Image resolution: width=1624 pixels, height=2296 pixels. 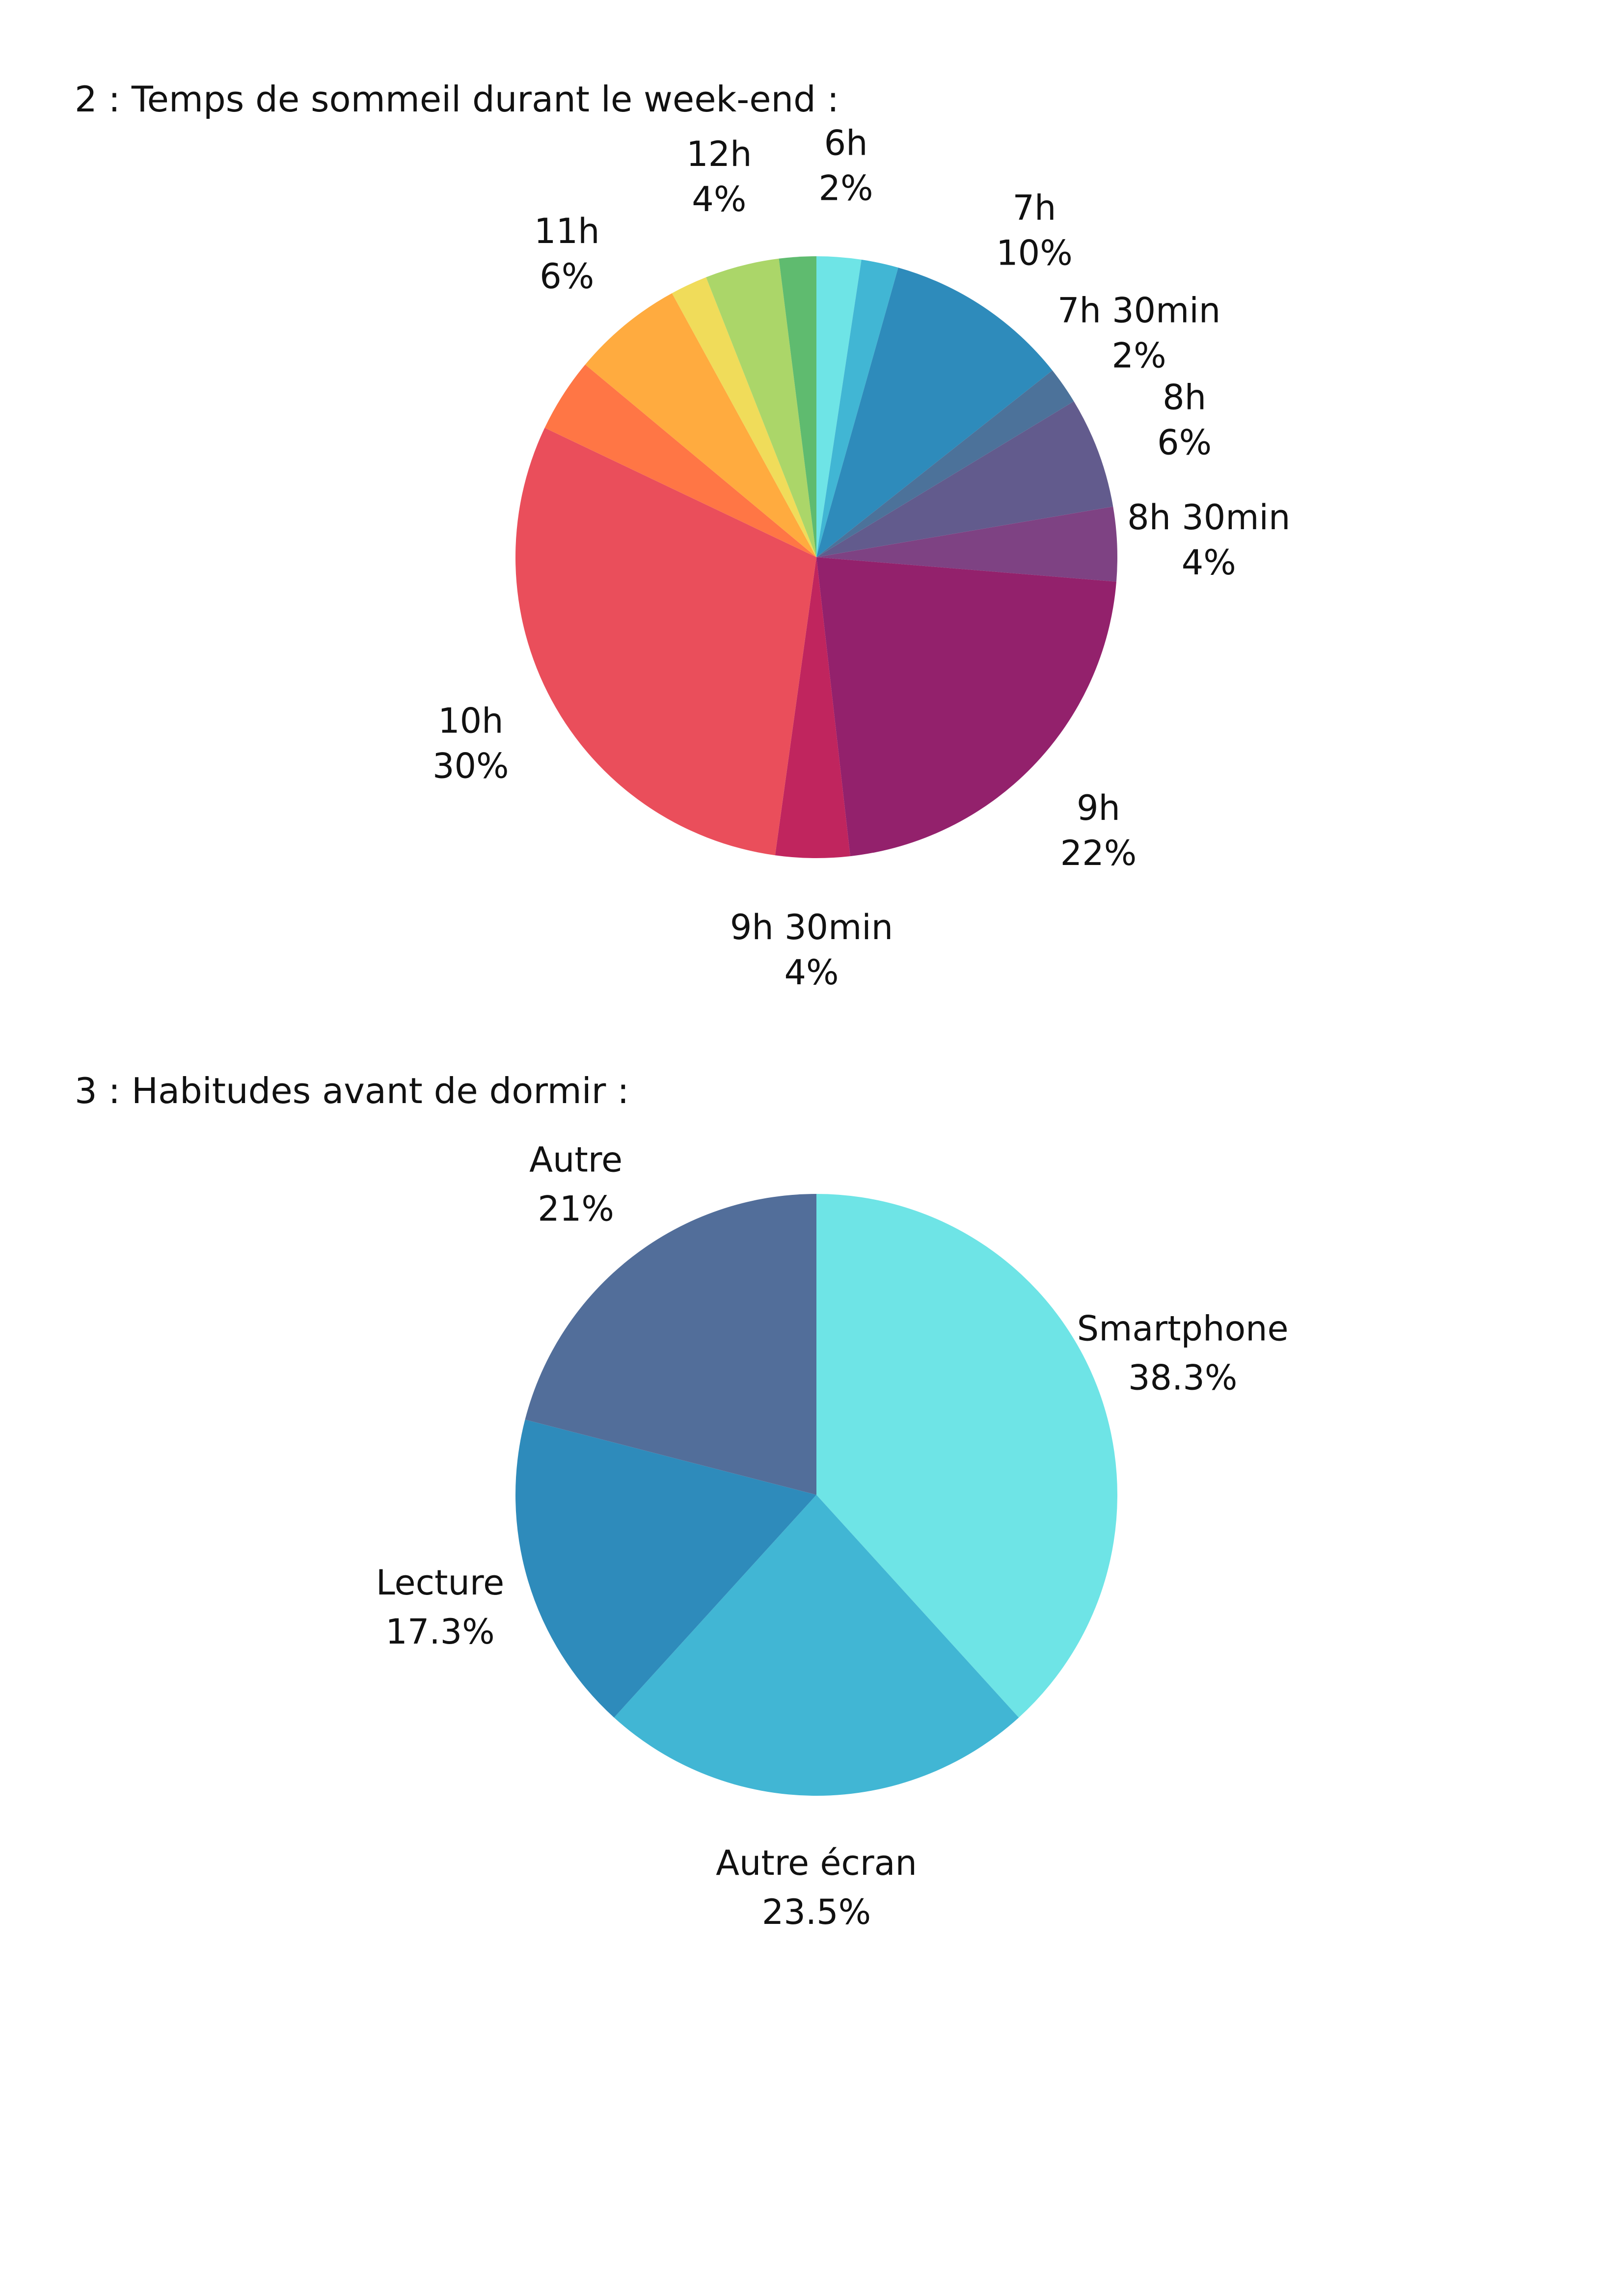 What do you see at coordinates (1098, 808) in the screenshot?
I see `slice-label: 9h` at bounding box center [1098, 808].